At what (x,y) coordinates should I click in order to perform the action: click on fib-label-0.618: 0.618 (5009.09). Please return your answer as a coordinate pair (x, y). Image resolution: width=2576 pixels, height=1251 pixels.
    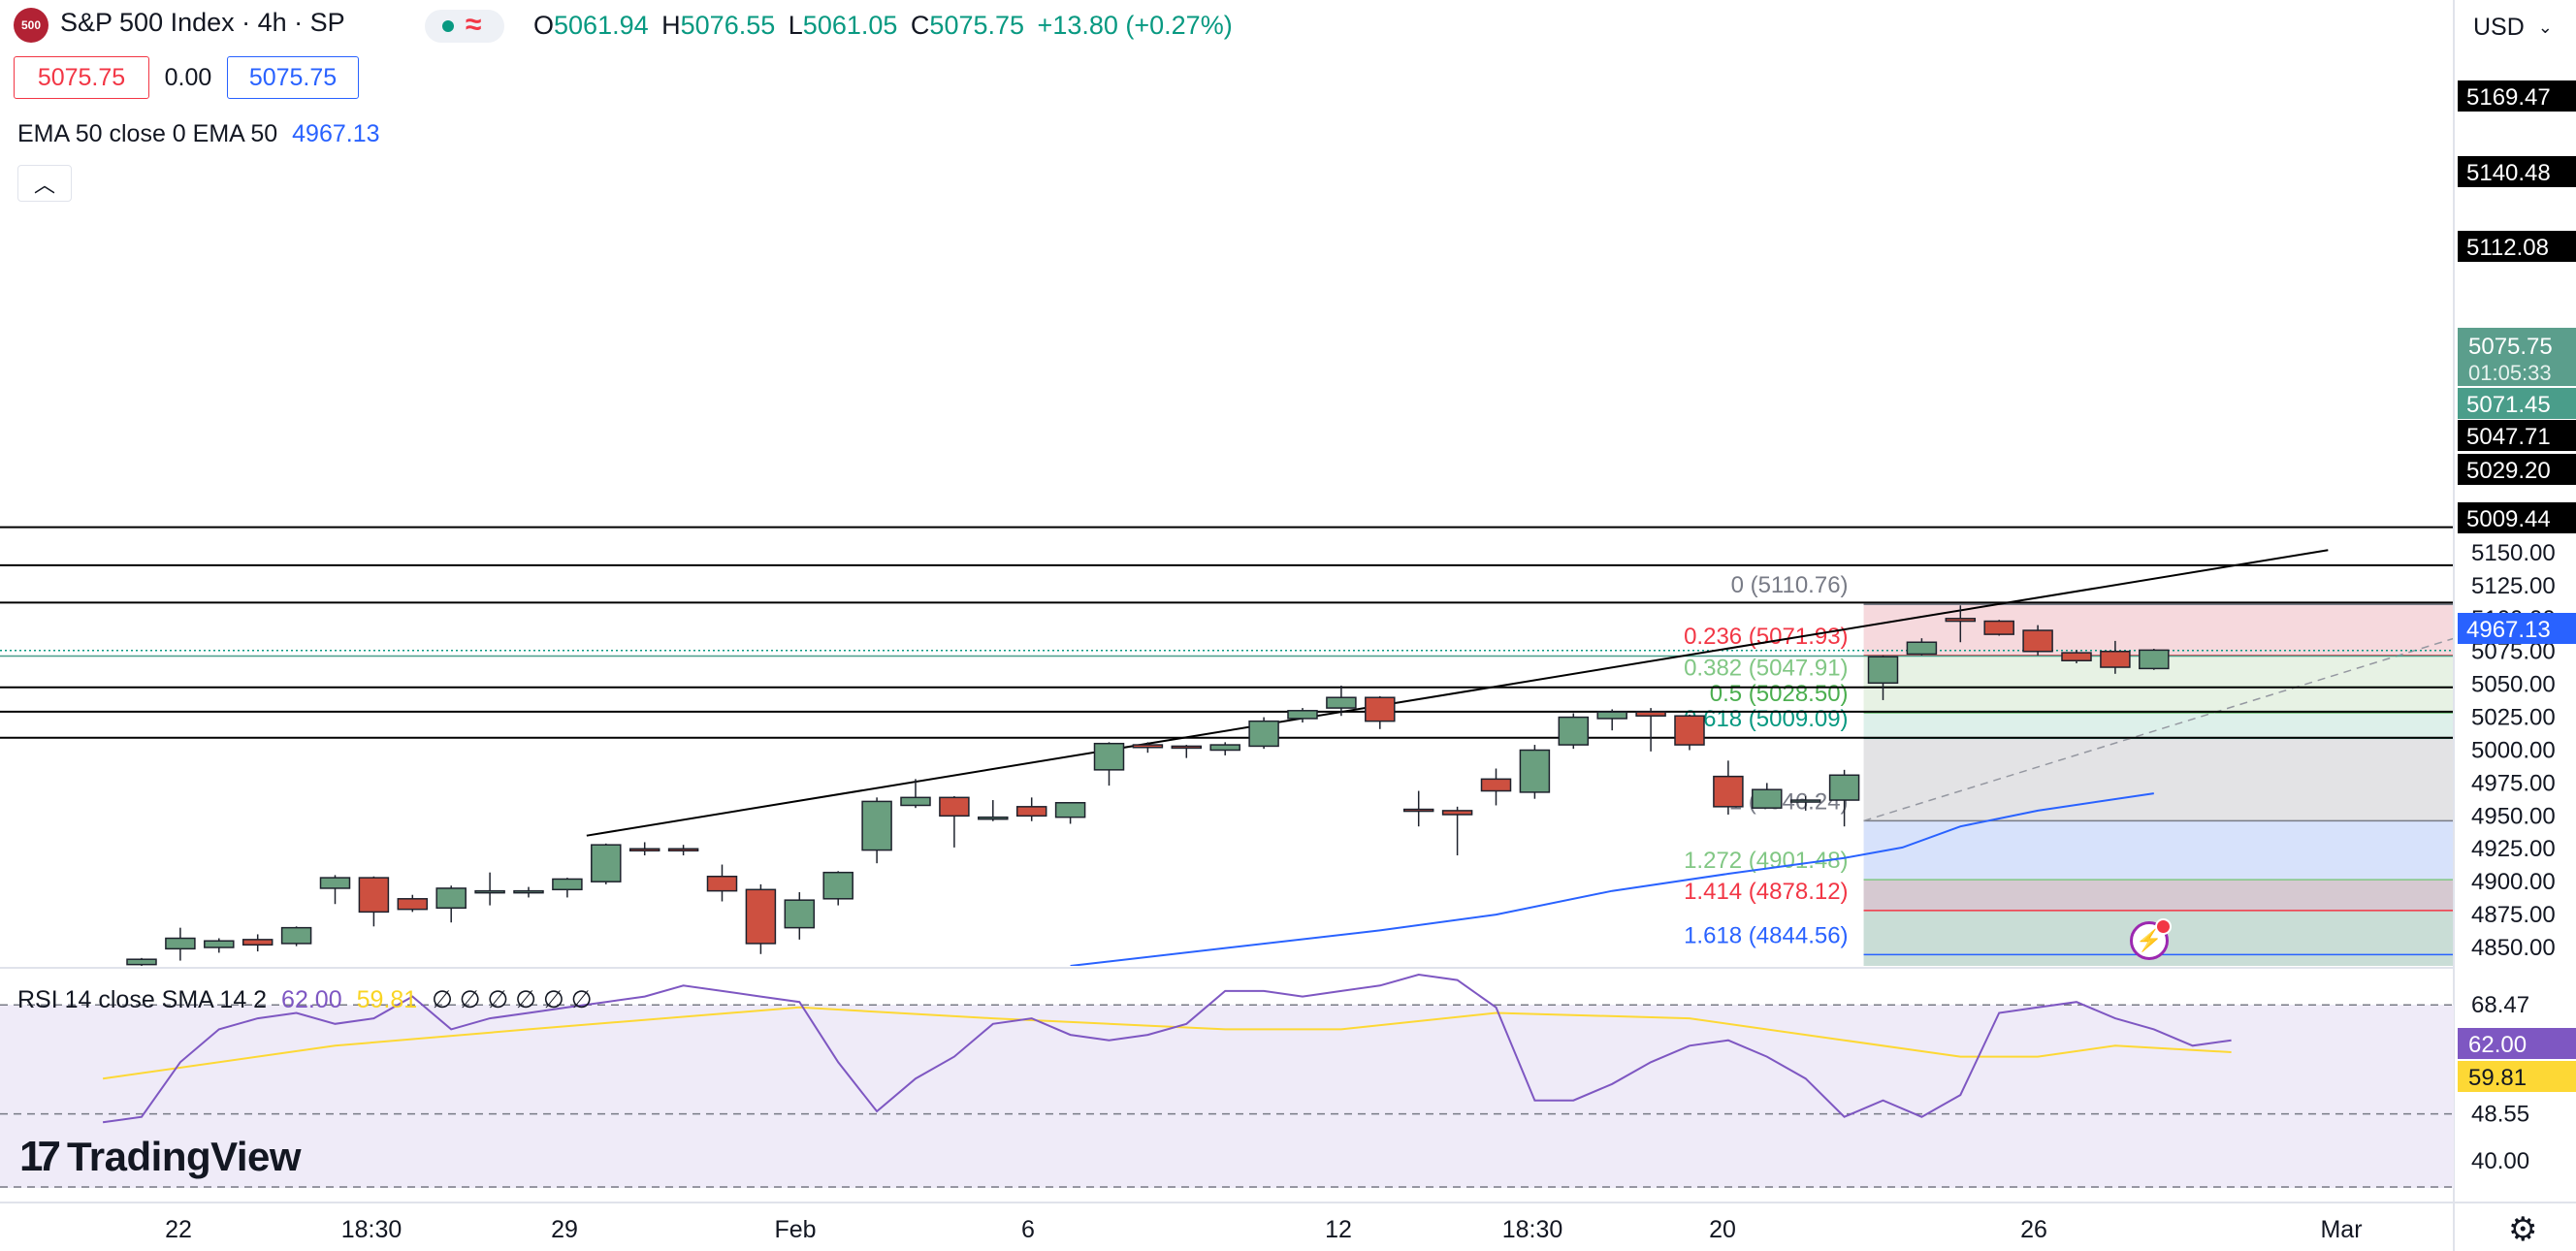
    Looking at the image, I should click on (1766, 719).